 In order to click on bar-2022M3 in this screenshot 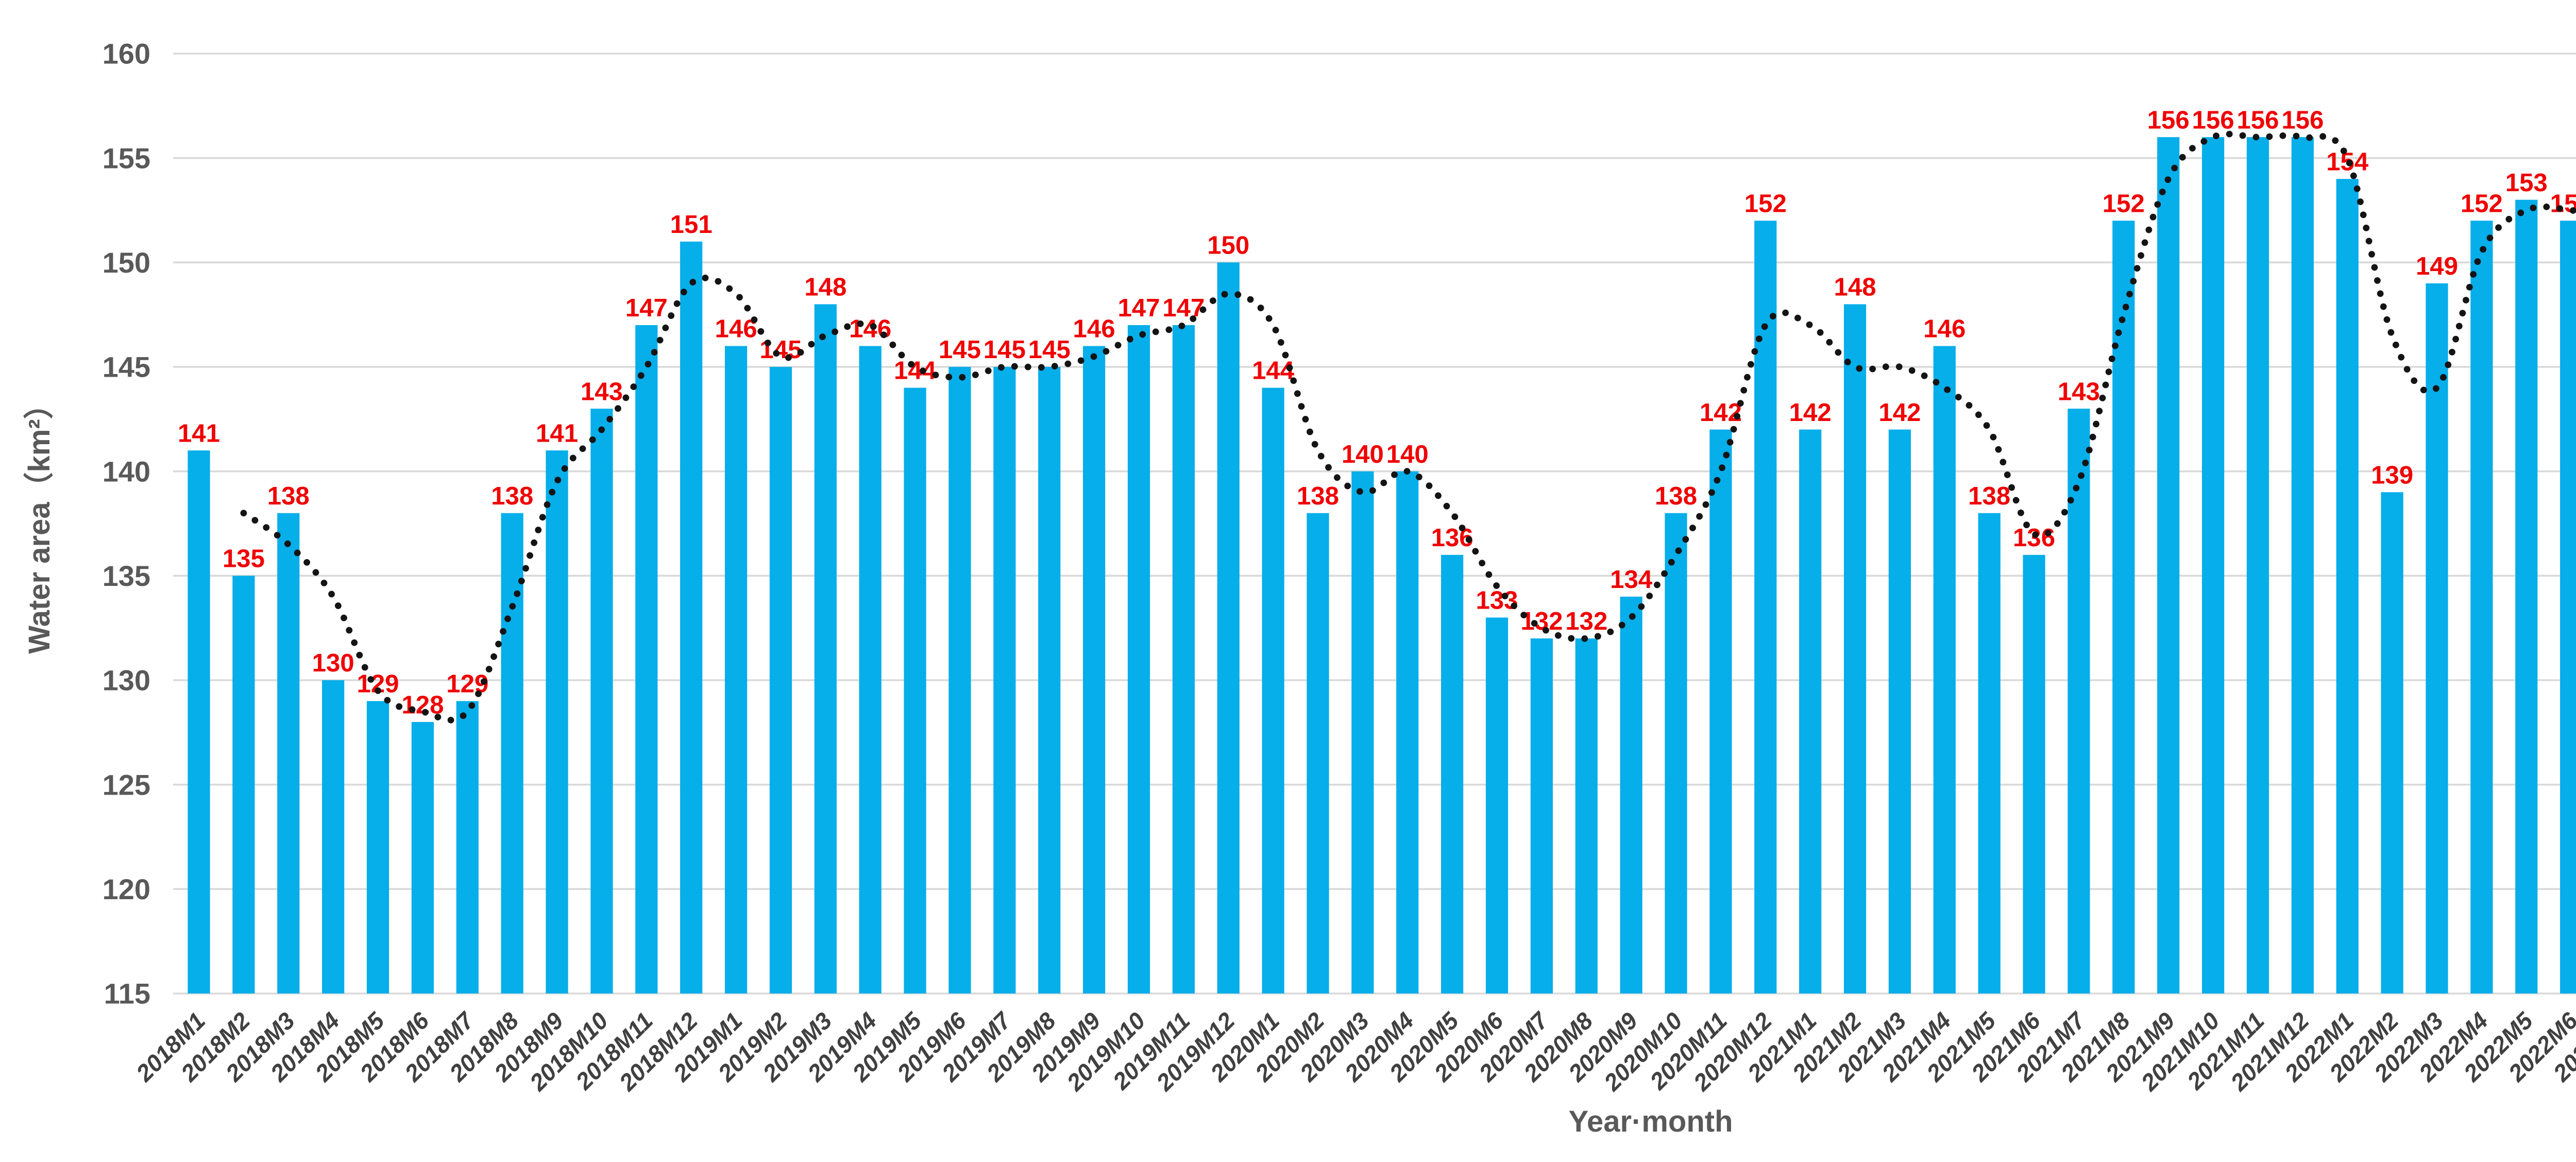, I will do `click(2437, 638)`.